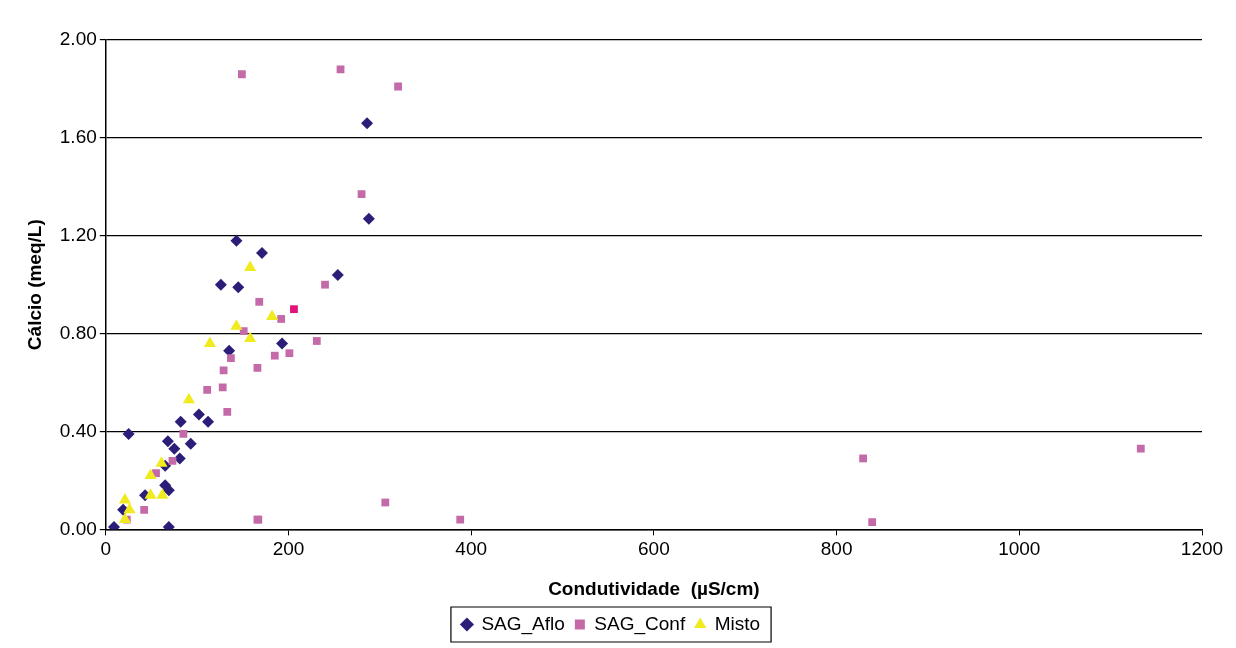 Image resolution: width=1236 pixels, height=648 pixels. Describe the element at coordinates (654, 588) in the screenshot. I see `x-axis-title: Condutividade (µS/cm)` at that location.